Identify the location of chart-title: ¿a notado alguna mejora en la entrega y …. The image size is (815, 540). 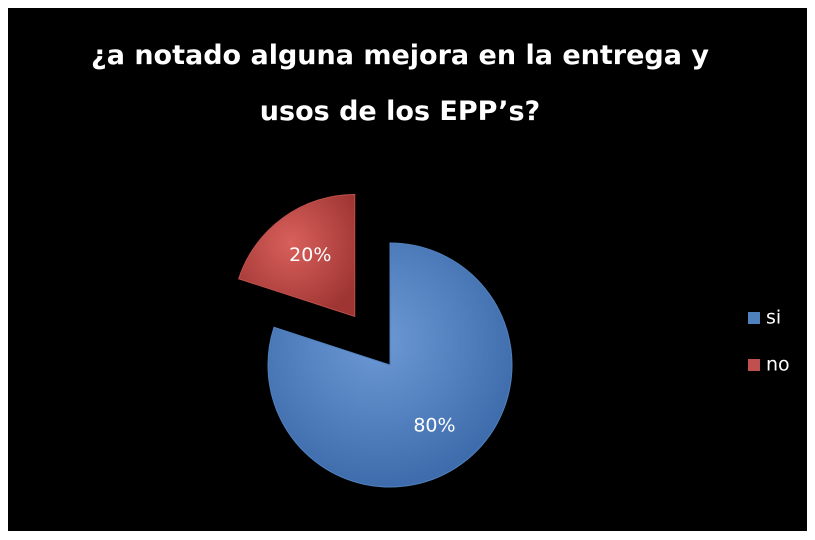
(400, 83).